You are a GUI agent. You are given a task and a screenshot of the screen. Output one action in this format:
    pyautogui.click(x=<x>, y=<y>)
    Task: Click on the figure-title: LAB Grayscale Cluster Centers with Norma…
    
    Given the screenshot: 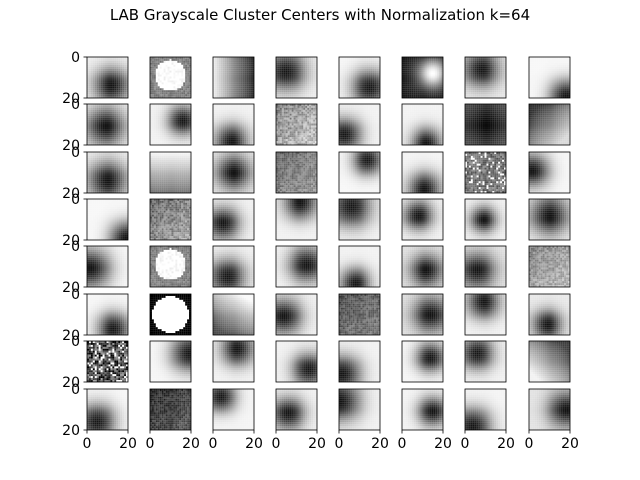 What is the action you would take?
    pyautogui.click(x=320, y=15)
    